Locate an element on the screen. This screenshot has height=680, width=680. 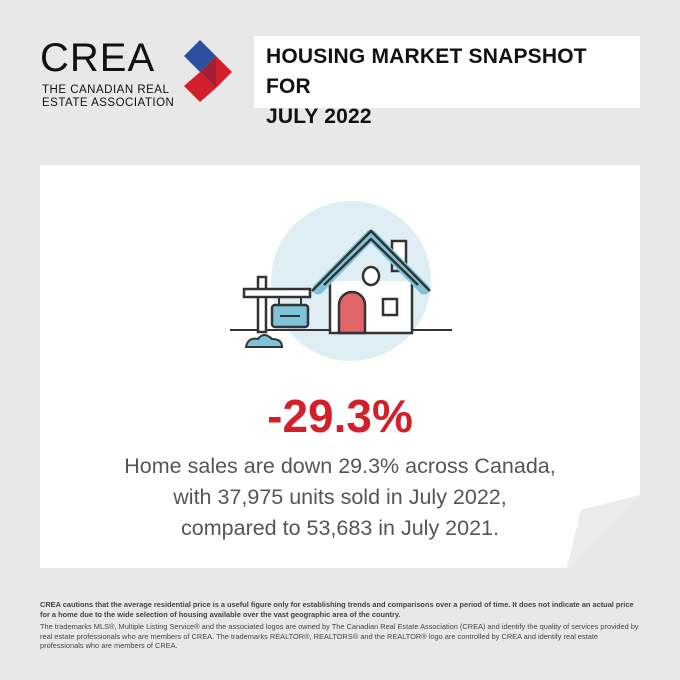
stat-description-line3: compared to 53,683 in July 2021. is located at coordinates (340, 528).